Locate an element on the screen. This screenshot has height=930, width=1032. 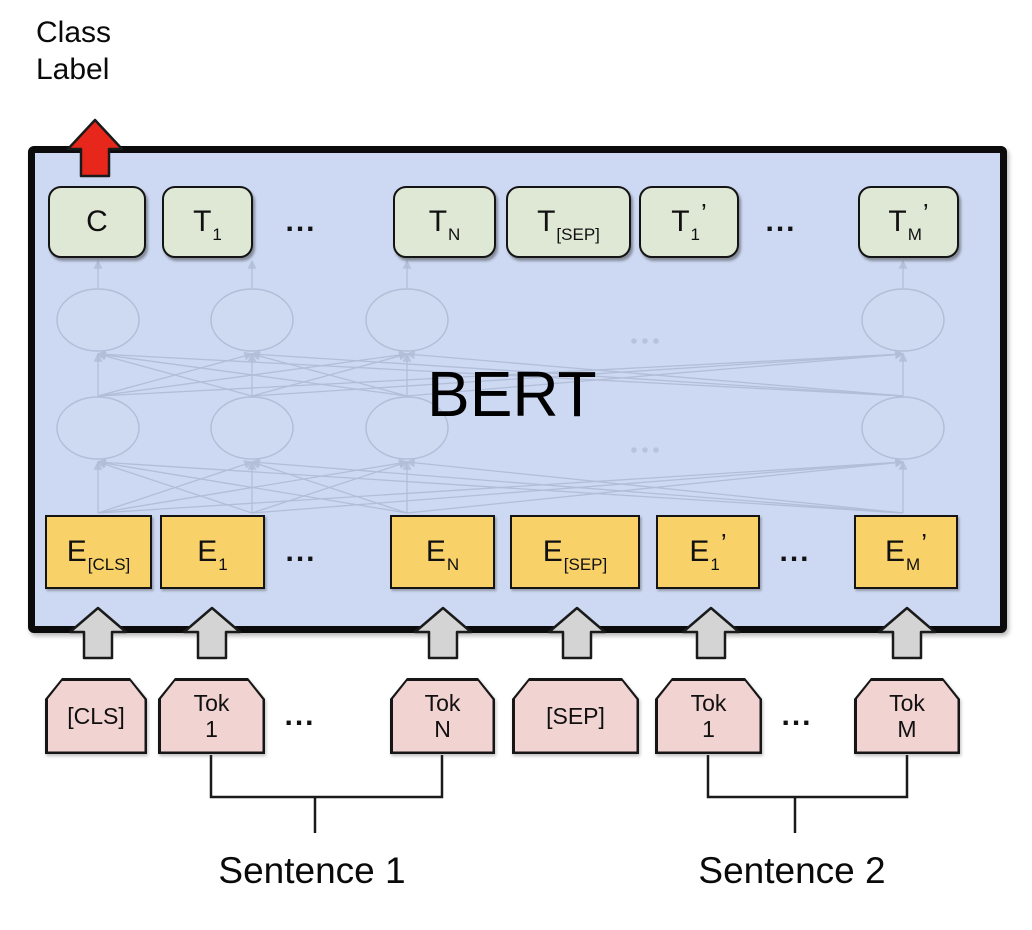
output-row-box-tsep: T[SEP] is located at coordinates (568, 222).